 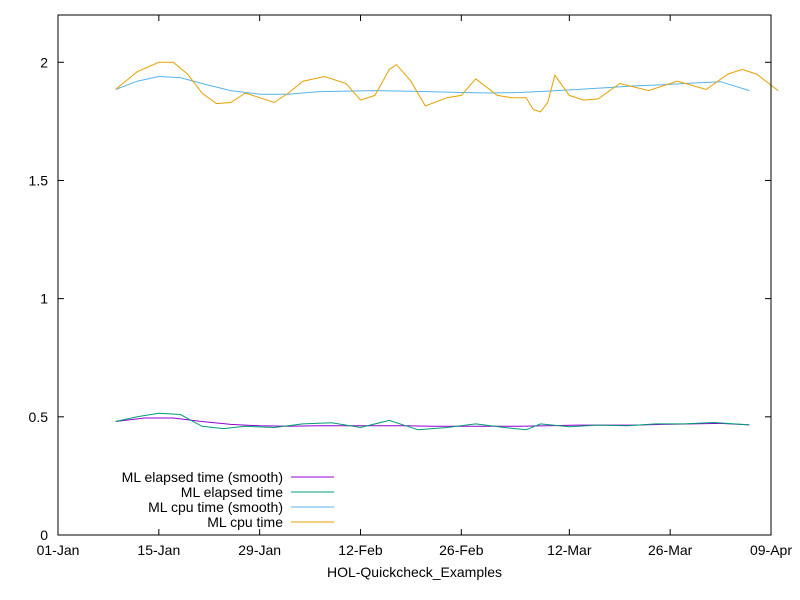 I want to click on legend-label: ML elapsed time, so click(x=232, y=492).